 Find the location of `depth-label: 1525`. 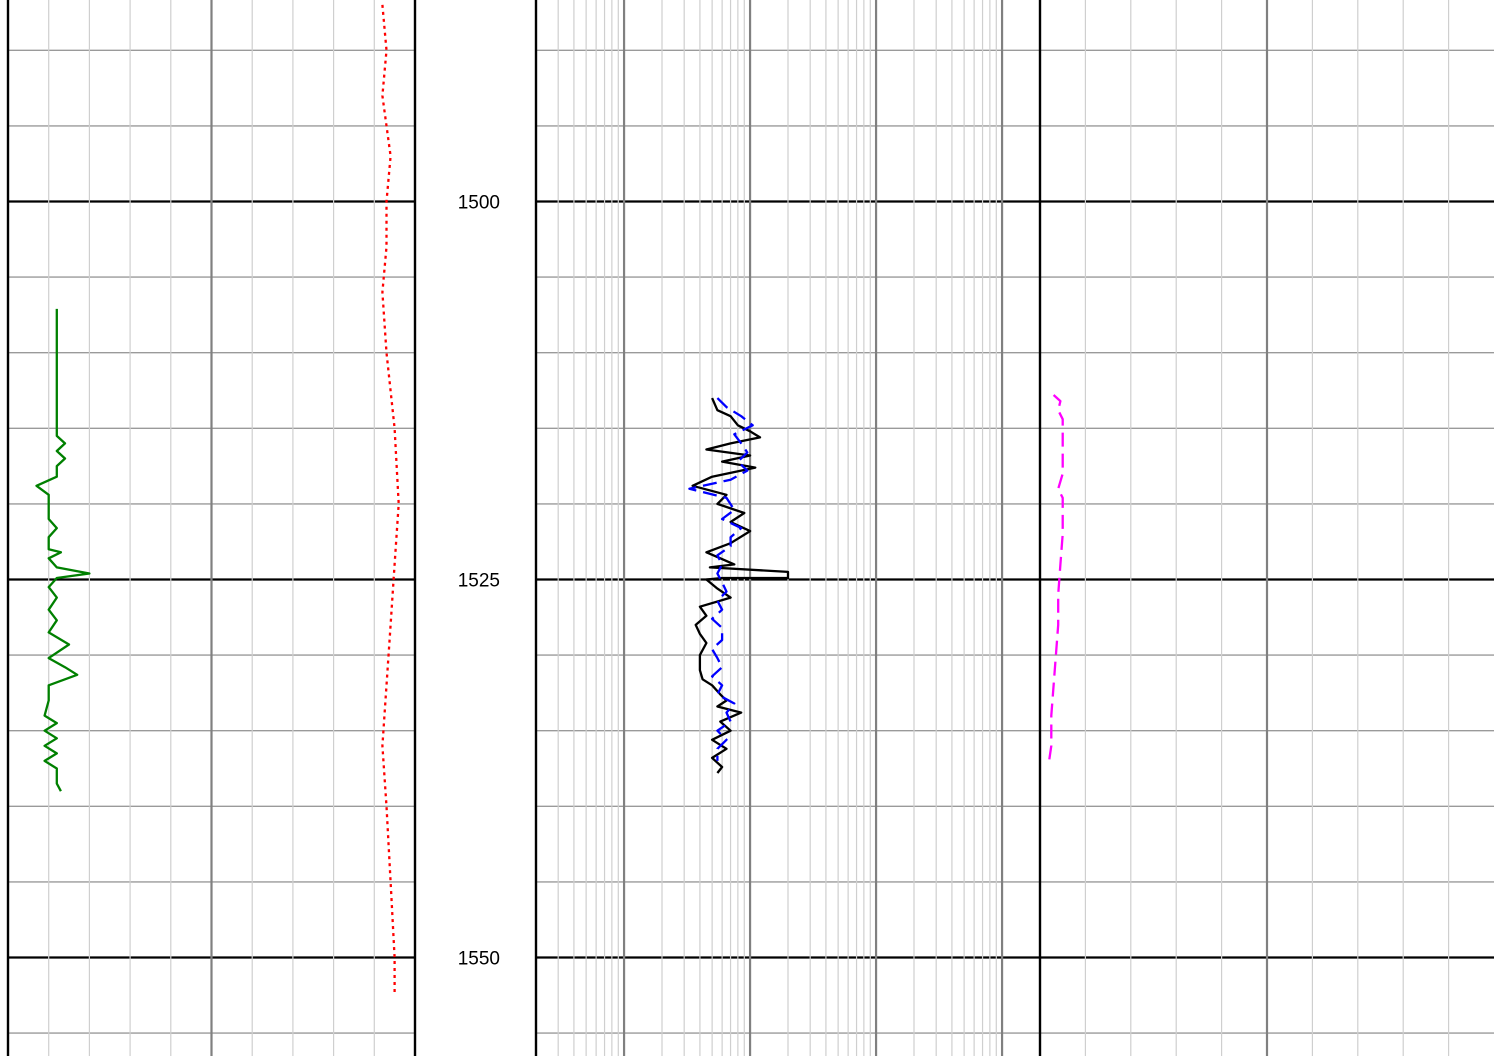

depth-label: 1525 is located at coordinates (479, 581).